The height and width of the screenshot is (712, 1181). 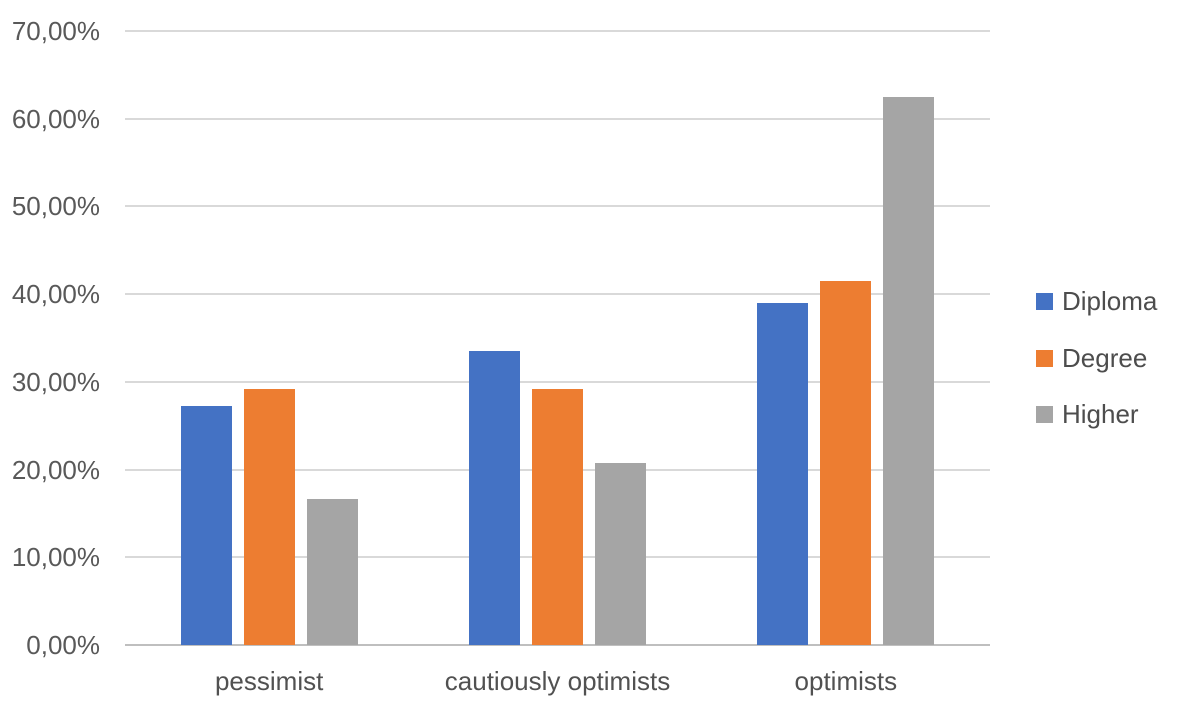 What do you see at coordinates (782, 474) in the screenshot?
I see `bar-diploma-optimists` at bounding box center [782, 474].